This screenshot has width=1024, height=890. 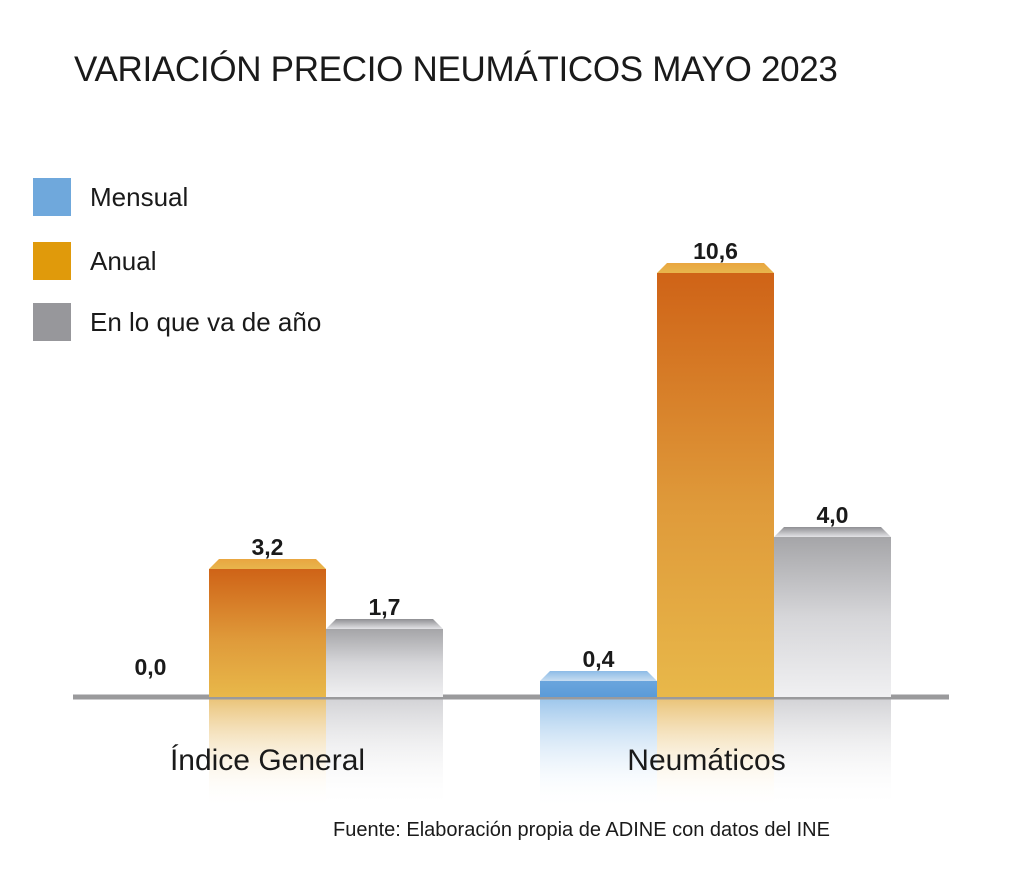 I want to click on bar-mensual-neumaticos, so click(x=598, y=689).